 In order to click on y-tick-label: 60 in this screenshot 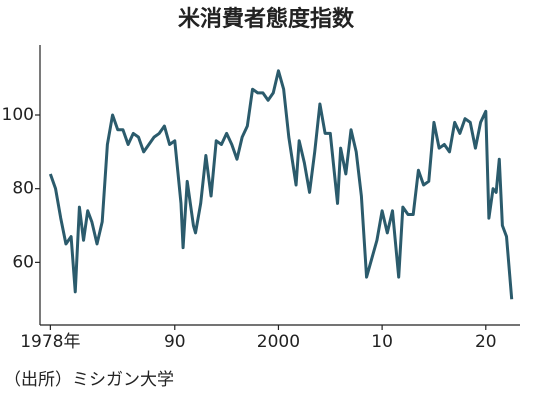, I will do `click(23, 262)`.